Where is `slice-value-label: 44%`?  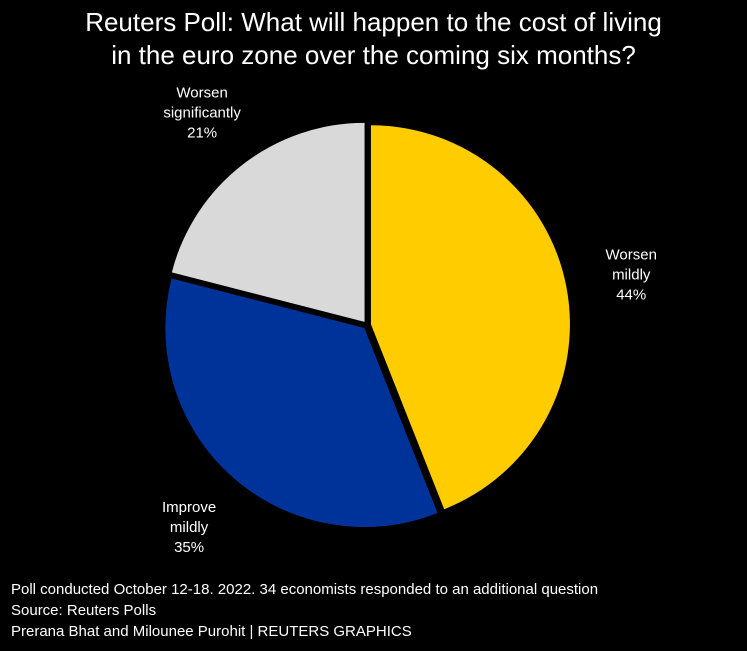
slice-value-label: 44% is located at coordinates (631, 295).